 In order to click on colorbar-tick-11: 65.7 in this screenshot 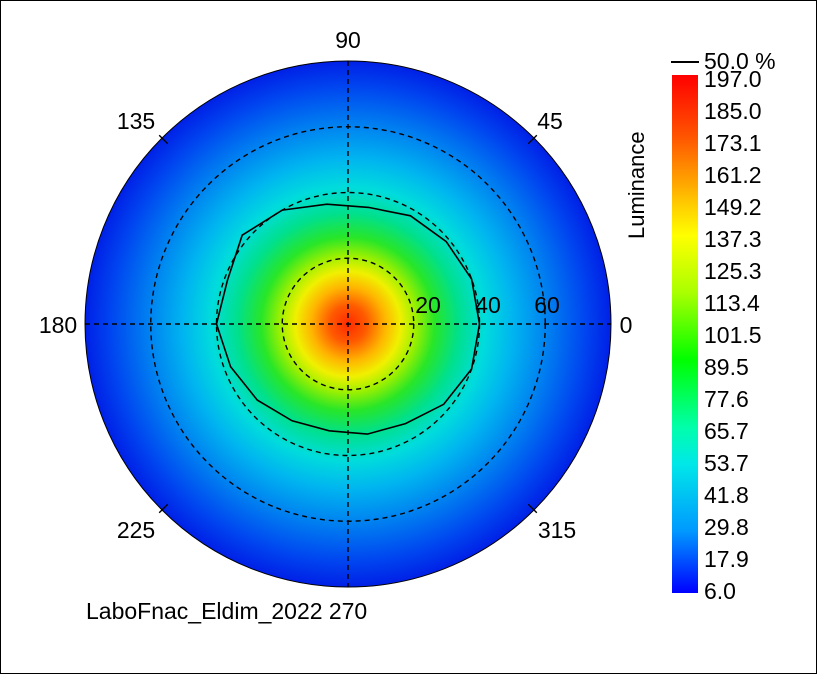, I will do `click(726, 431)`.